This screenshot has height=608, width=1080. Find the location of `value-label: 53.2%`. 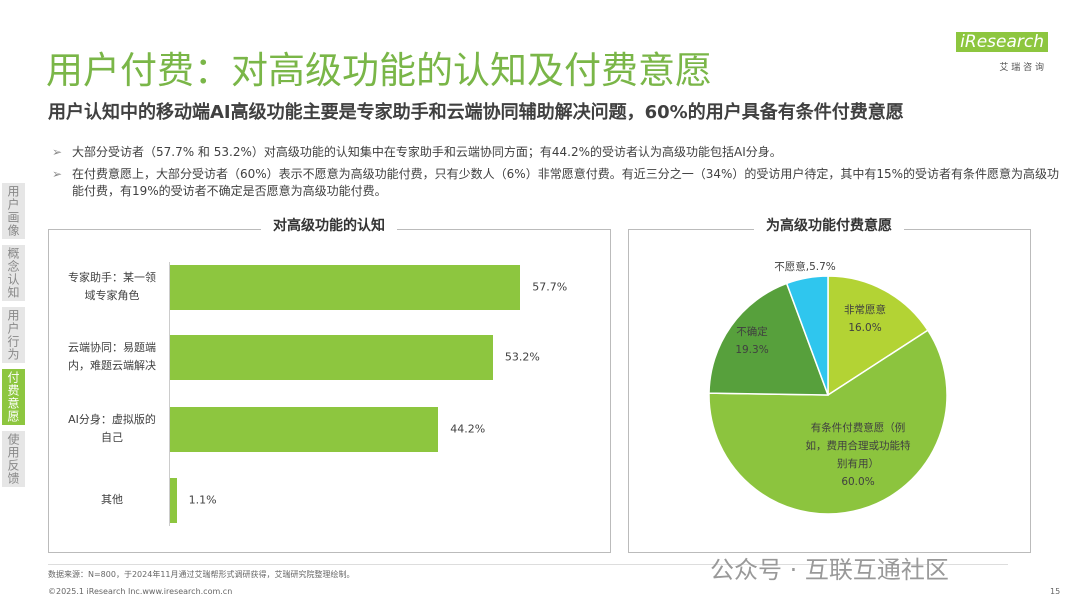

value-label: 53.2% is located at coordinates (522, 357).